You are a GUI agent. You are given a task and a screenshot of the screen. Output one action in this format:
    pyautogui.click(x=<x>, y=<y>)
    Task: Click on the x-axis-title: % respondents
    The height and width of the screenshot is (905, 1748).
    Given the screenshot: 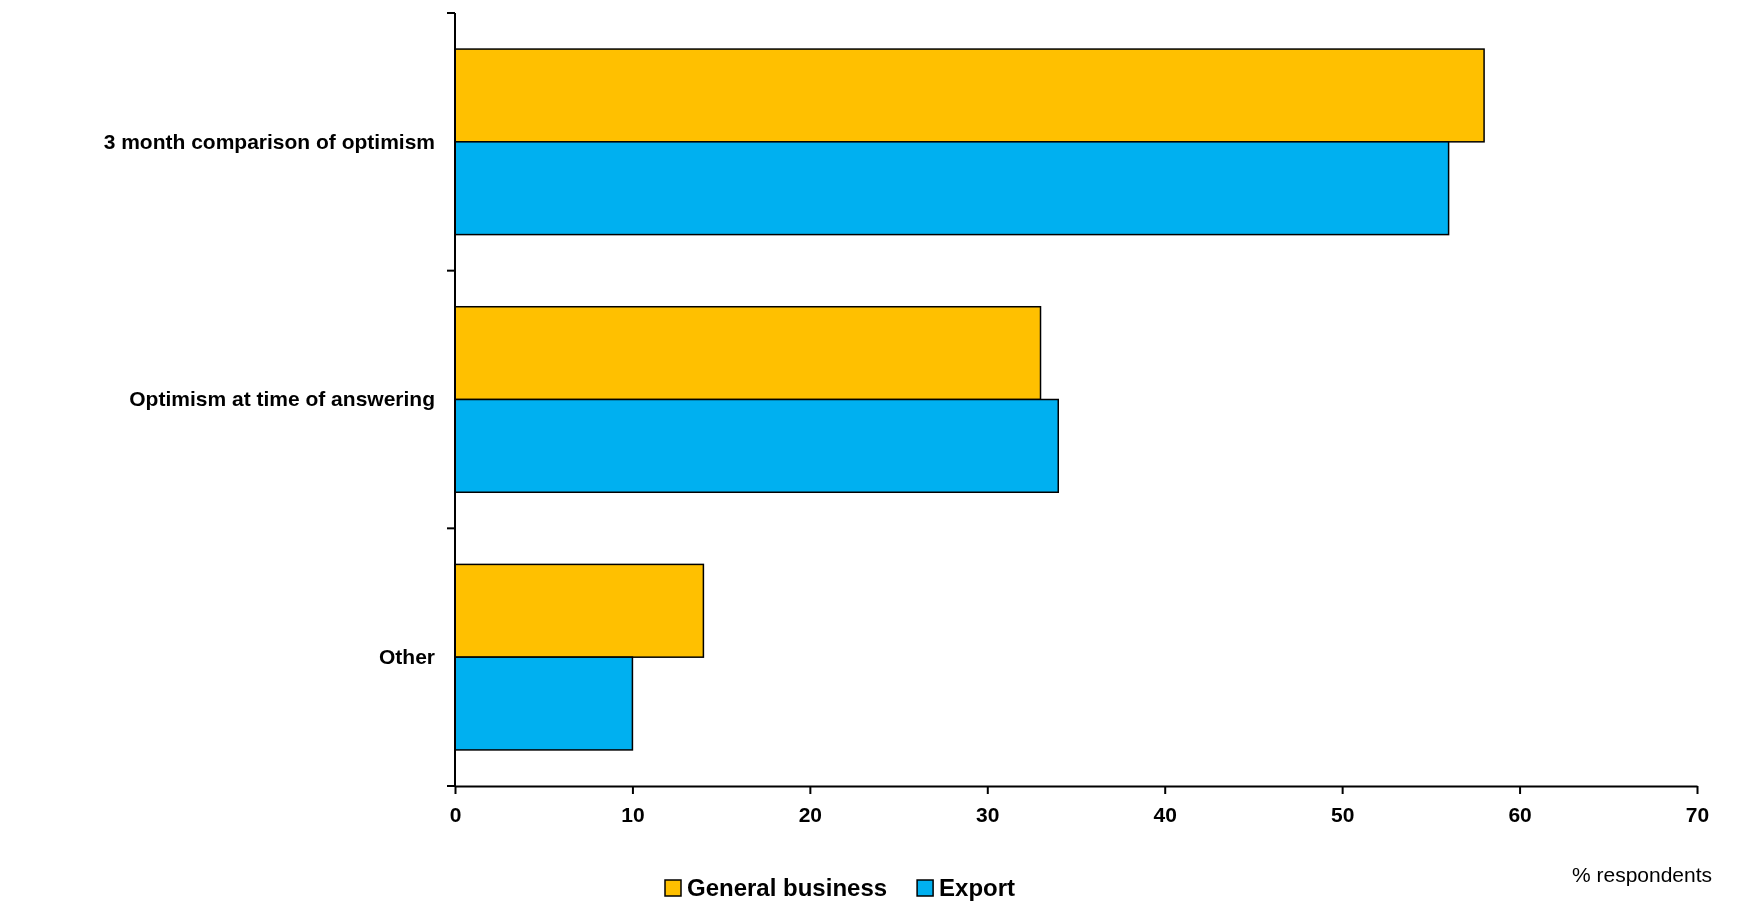 What is the action you would take?
    pyautogui.click(x=1642, y=874)
    